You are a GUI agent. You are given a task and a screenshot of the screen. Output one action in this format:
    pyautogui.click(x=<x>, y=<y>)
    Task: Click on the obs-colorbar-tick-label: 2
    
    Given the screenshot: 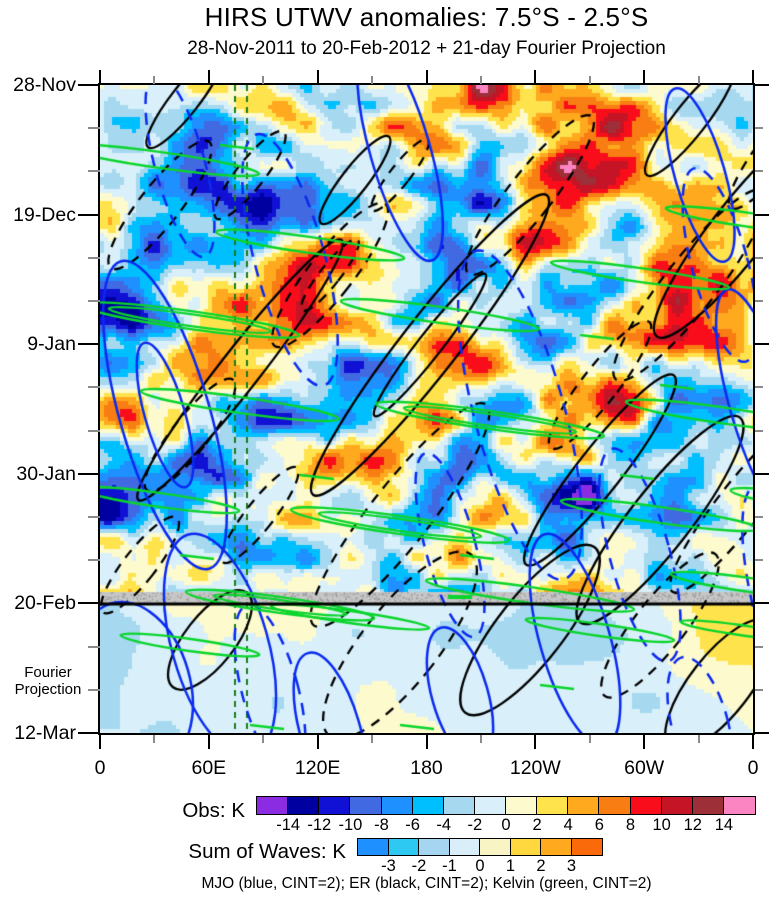 What is the action you would take?
    pyautogui.click(x=537, y=825)
    